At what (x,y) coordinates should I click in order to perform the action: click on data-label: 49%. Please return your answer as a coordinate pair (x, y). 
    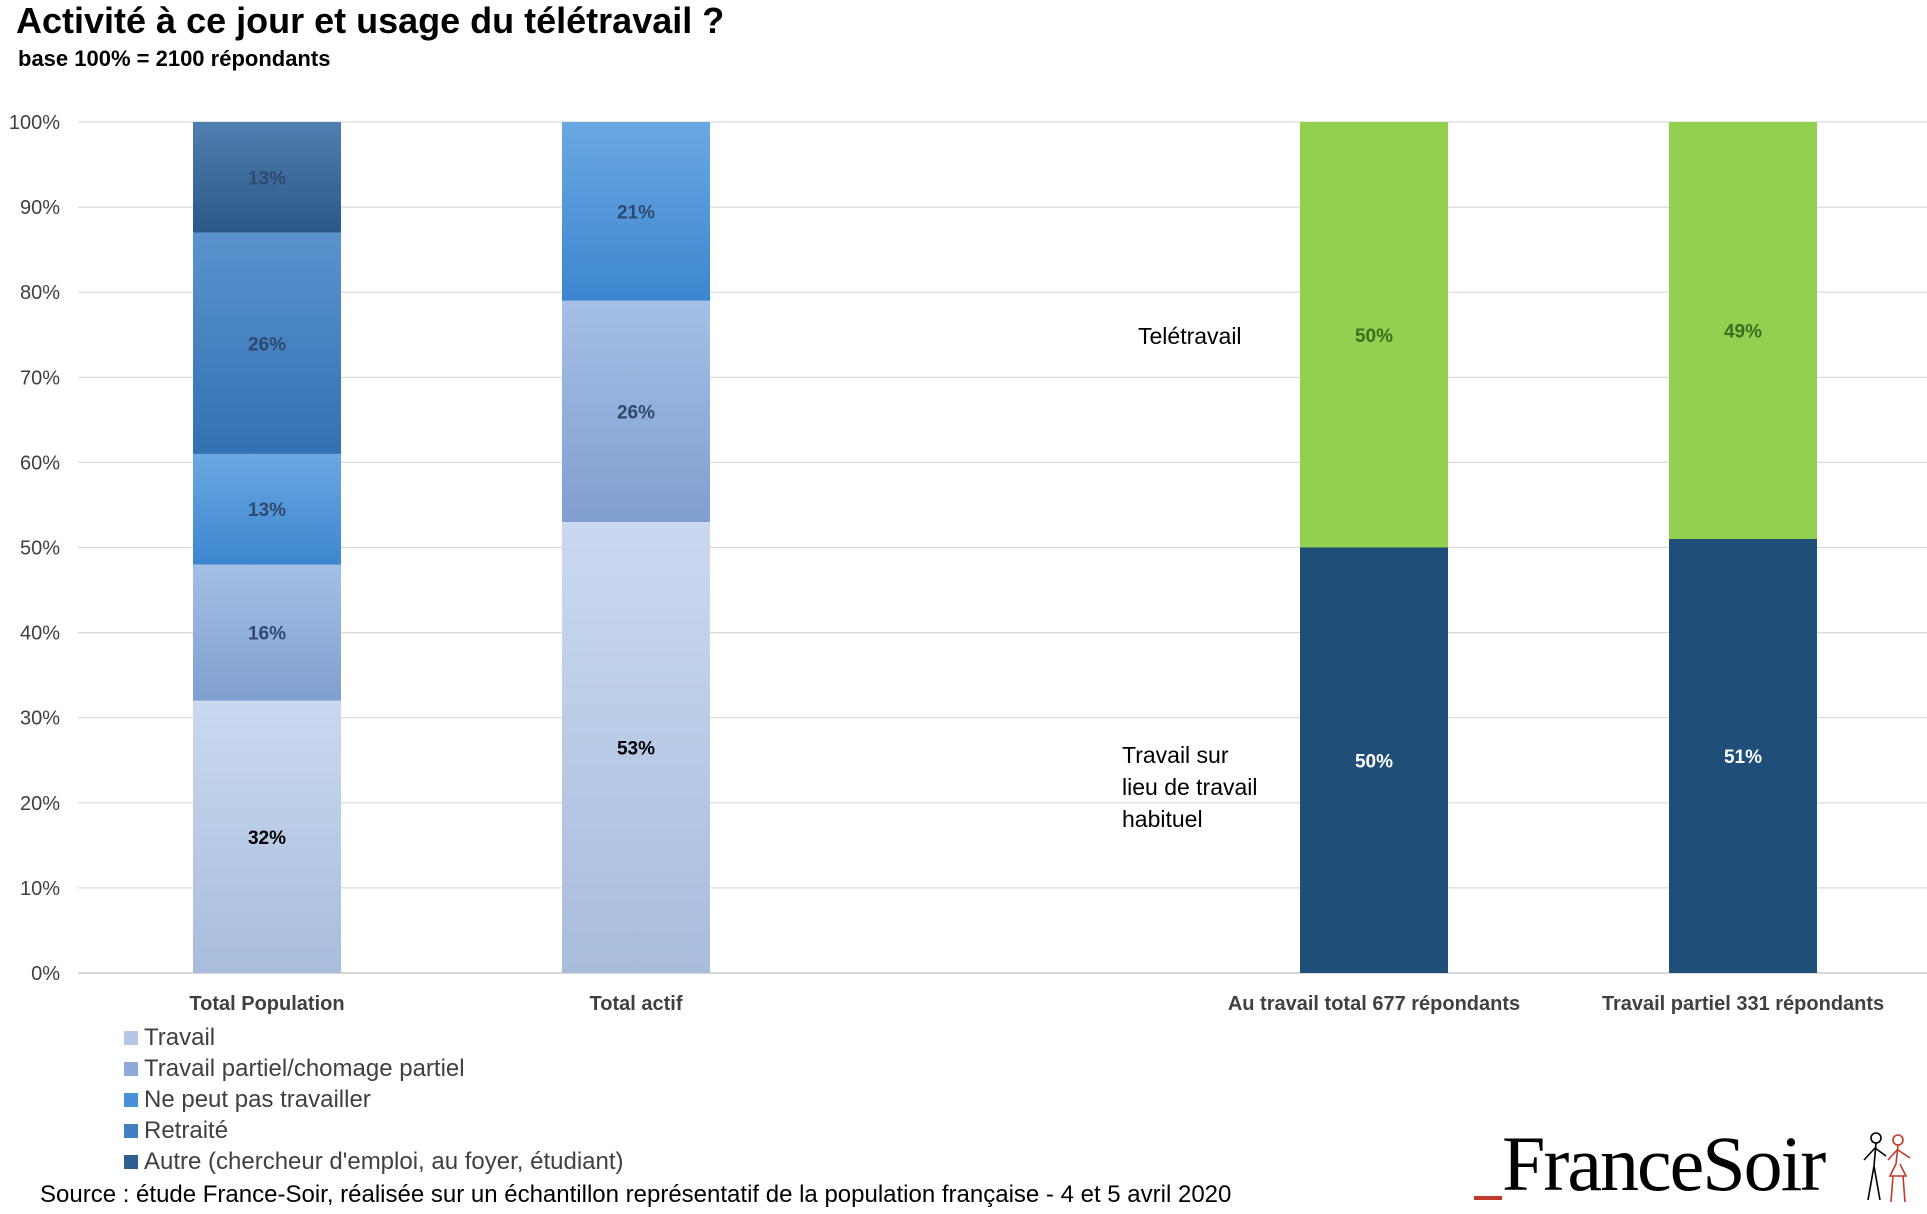
    Looking at the image, I should click on (1743, 331).